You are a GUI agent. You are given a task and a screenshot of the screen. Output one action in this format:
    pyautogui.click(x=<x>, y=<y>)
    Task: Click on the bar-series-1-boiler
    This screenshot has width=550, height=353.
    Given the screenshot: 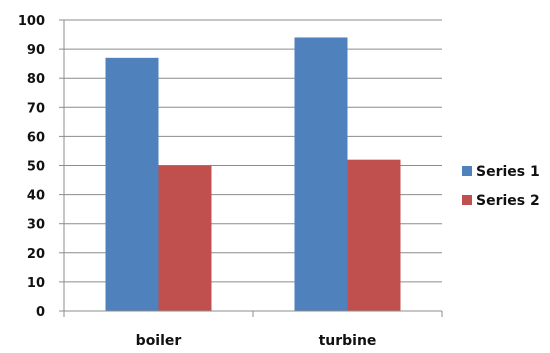 What is the action you would take?
    pyautogui.click(x=132, y=184)
    